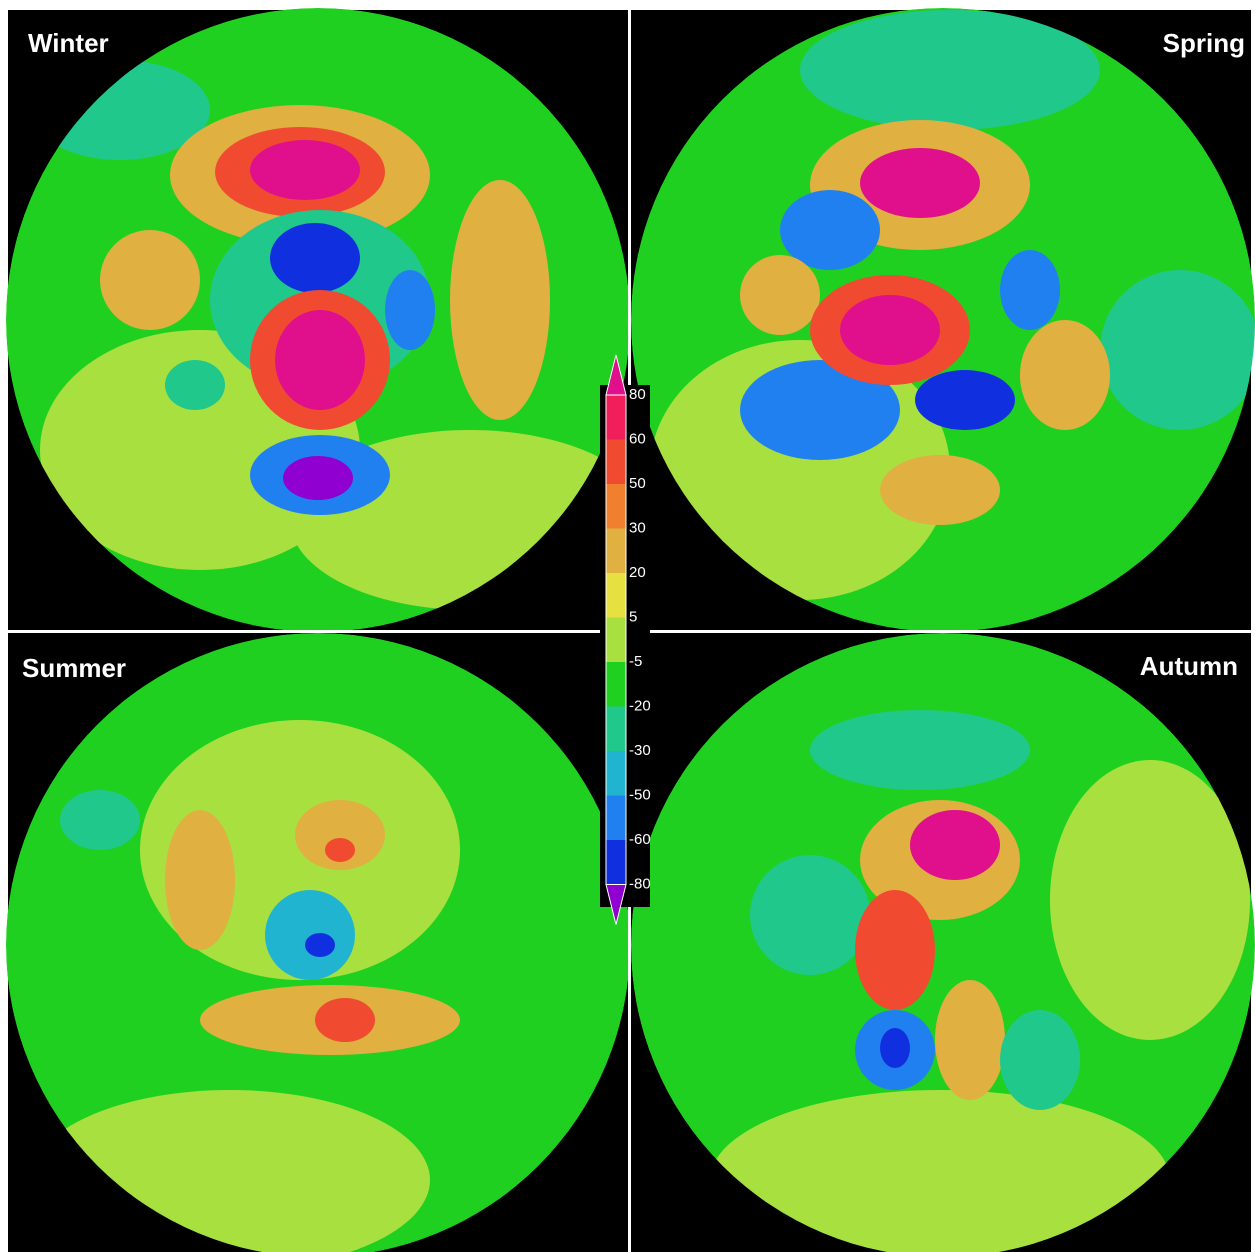 Image resolution: width=1255 pixels, height=1252 pixels. Describe the element at coordinates (640, 794) in the screenshot. I see `colorbar-label: -50` at that location.